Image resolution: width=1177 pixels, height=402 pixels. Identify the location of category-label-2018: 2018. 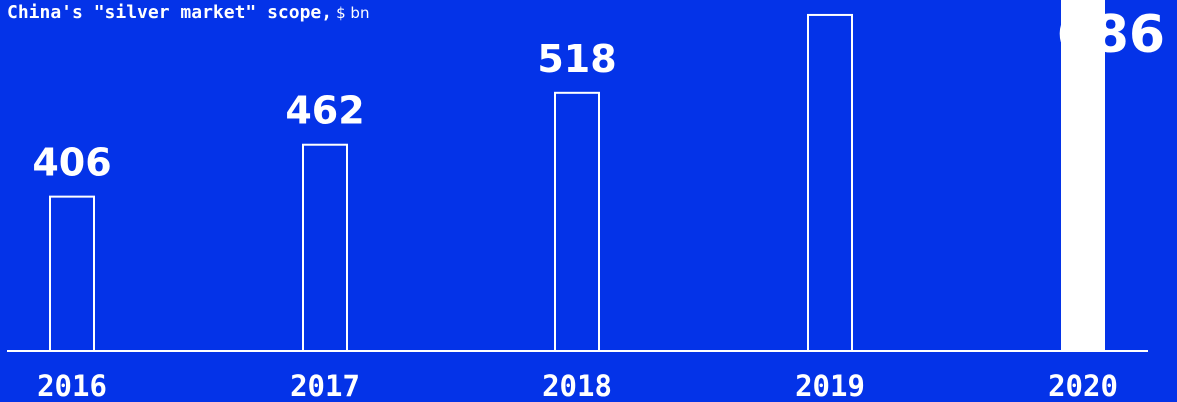
(577, 385).